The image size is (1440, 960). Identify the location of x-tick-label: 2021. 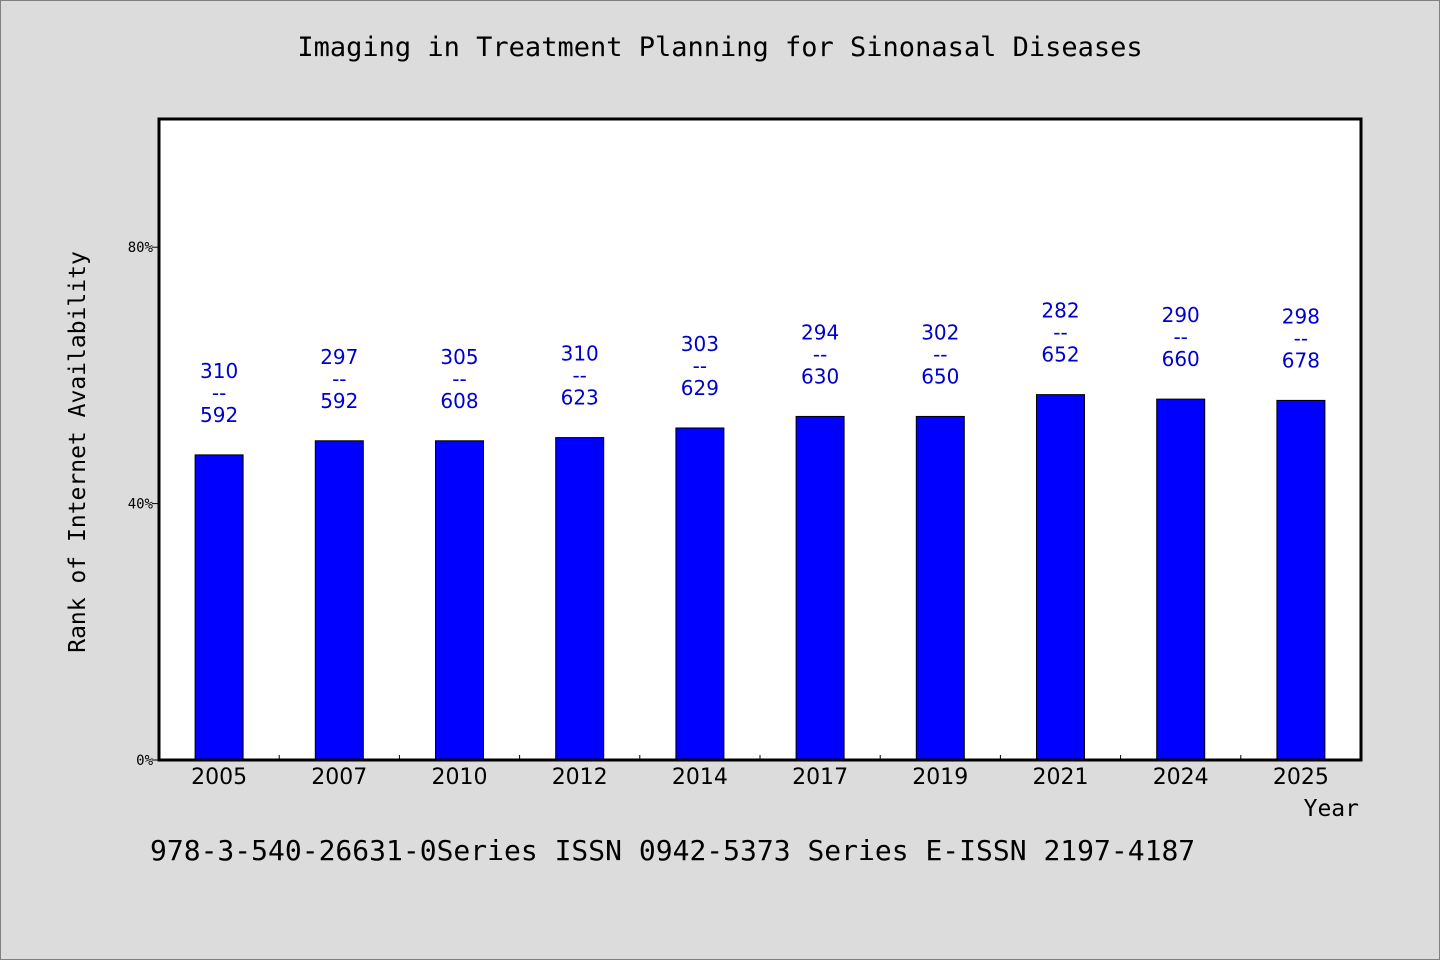
(1061, 777).